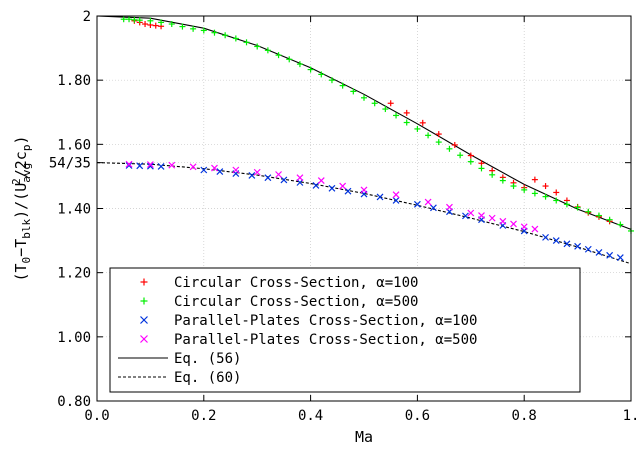 The width and height of the screenshot is (636, 450). Describe the element at coordinates (524, 416) in the screenshot. I see `x-tick-label: 0.8` at that location.